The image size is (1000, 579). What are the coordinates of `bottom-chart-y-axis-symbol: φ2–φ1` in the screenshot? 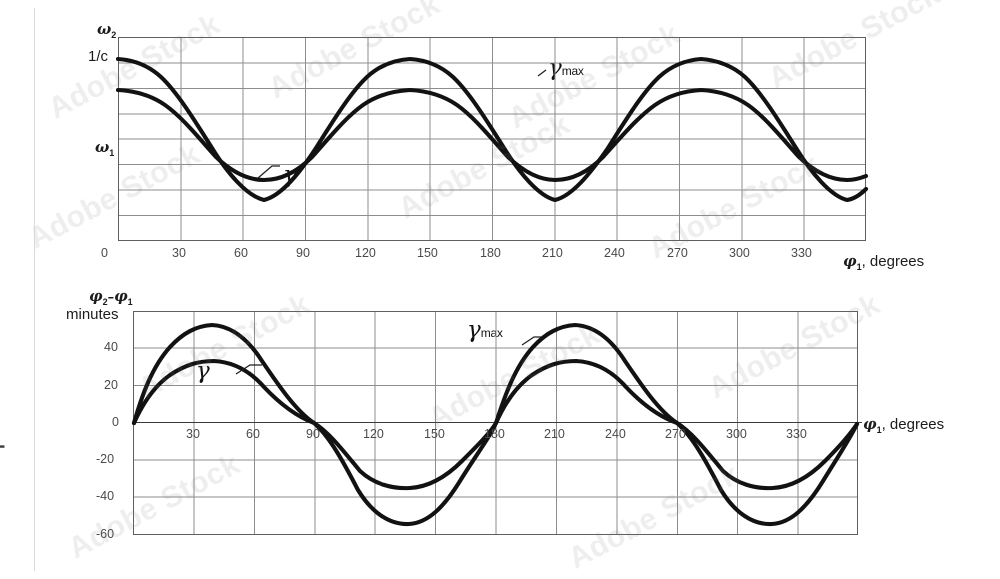 It's located at (111, 297).